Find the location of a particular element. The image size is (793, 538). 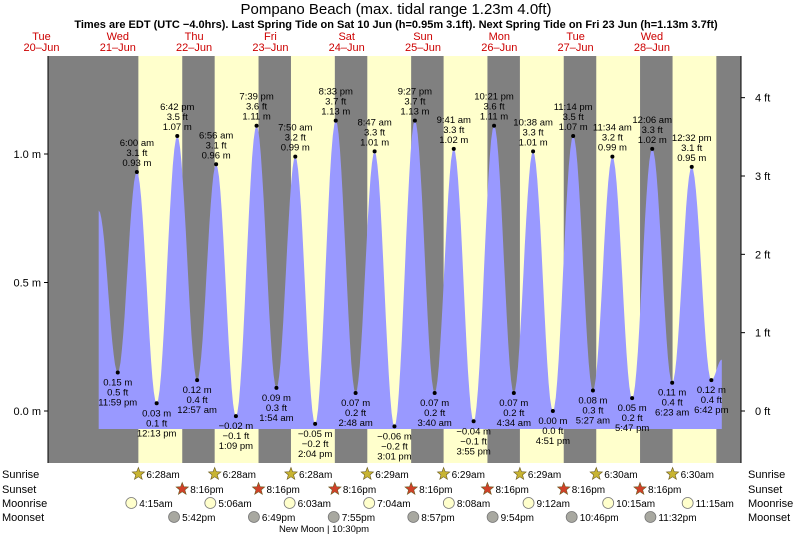

sunrise-row-label-left: Sunrise is located at coordinates (20, 475).